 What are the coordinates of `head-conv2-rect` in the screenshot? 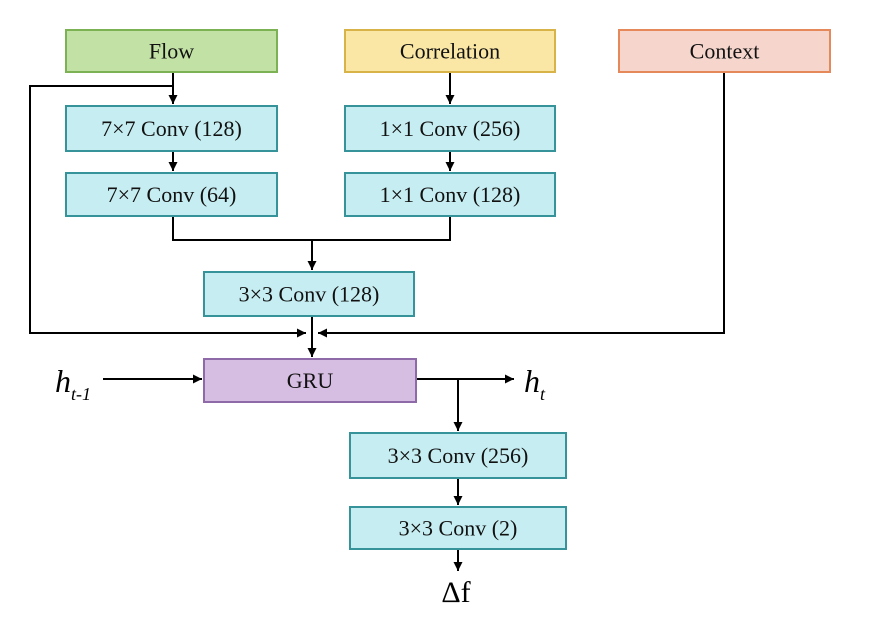 It's located at (458, 528).